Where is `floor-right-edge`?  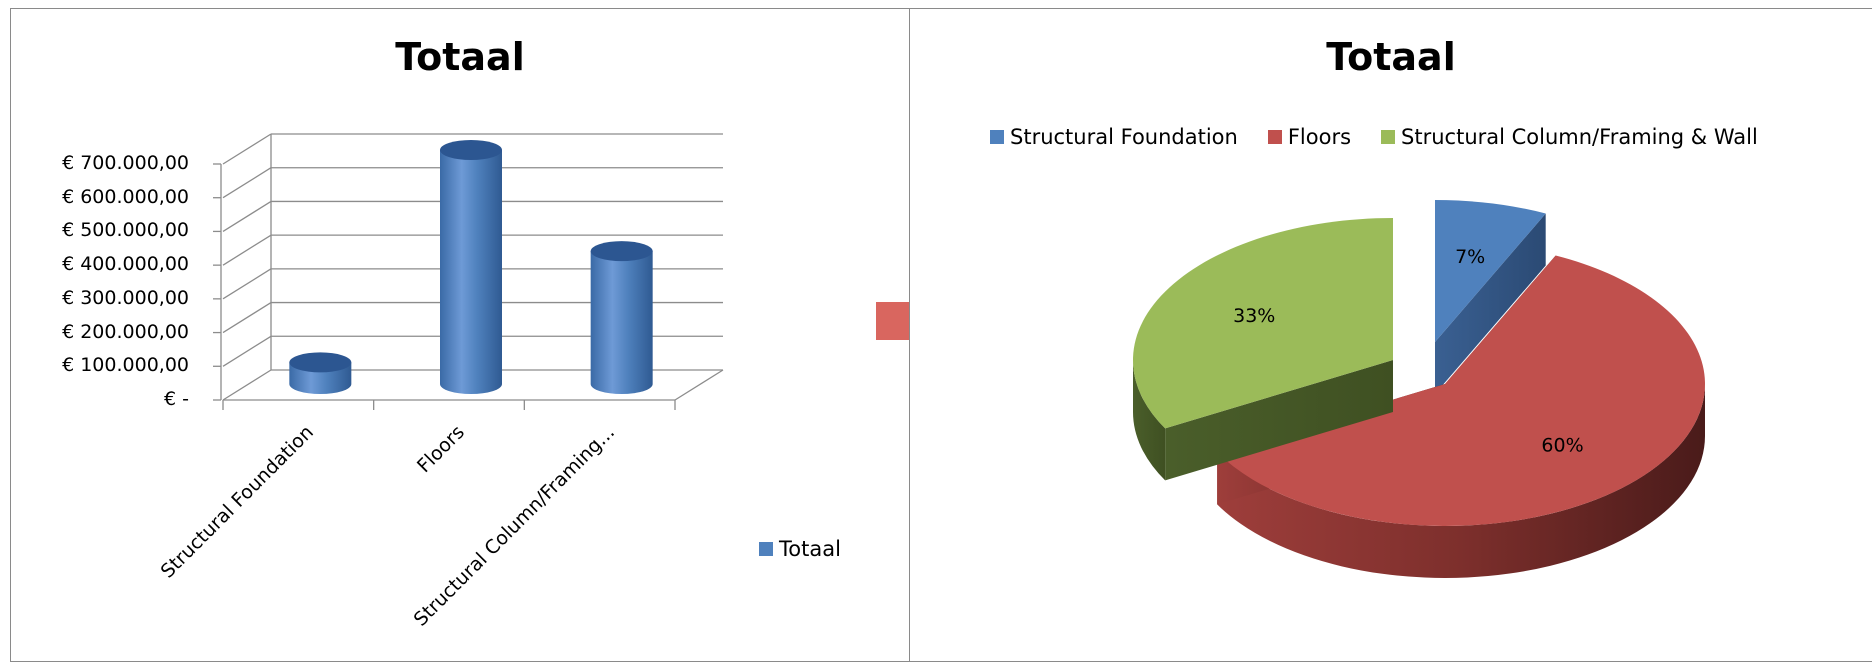
floor-right-edge is located at coordinates (699, 385).